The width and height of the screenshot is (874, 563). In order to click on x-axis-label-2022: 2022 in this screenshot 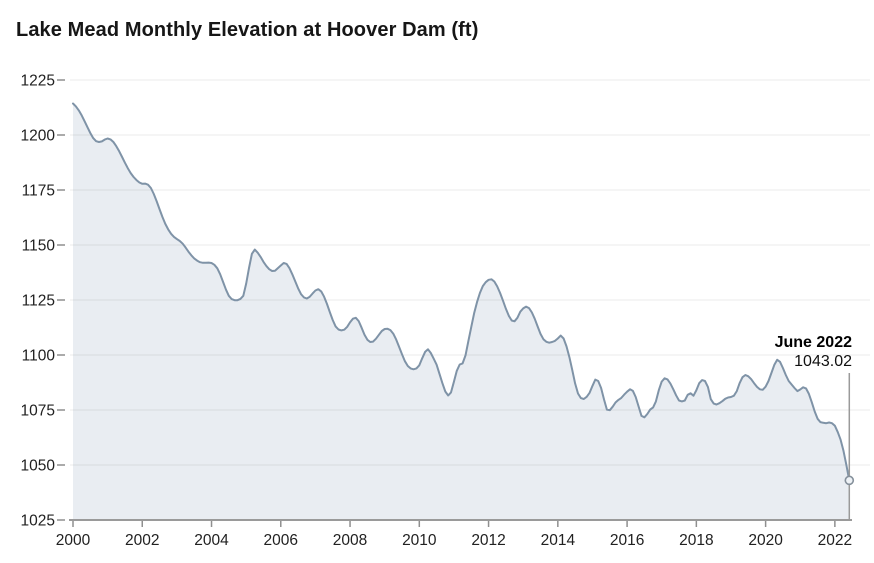, I will do `click(835, 540)`.